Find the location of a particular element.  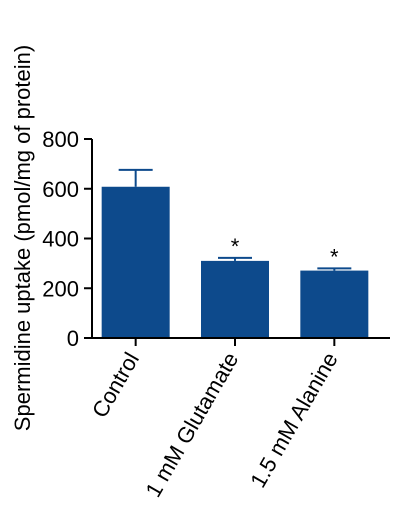

y-tick-label: 600 is located at coordinates (60, 189).